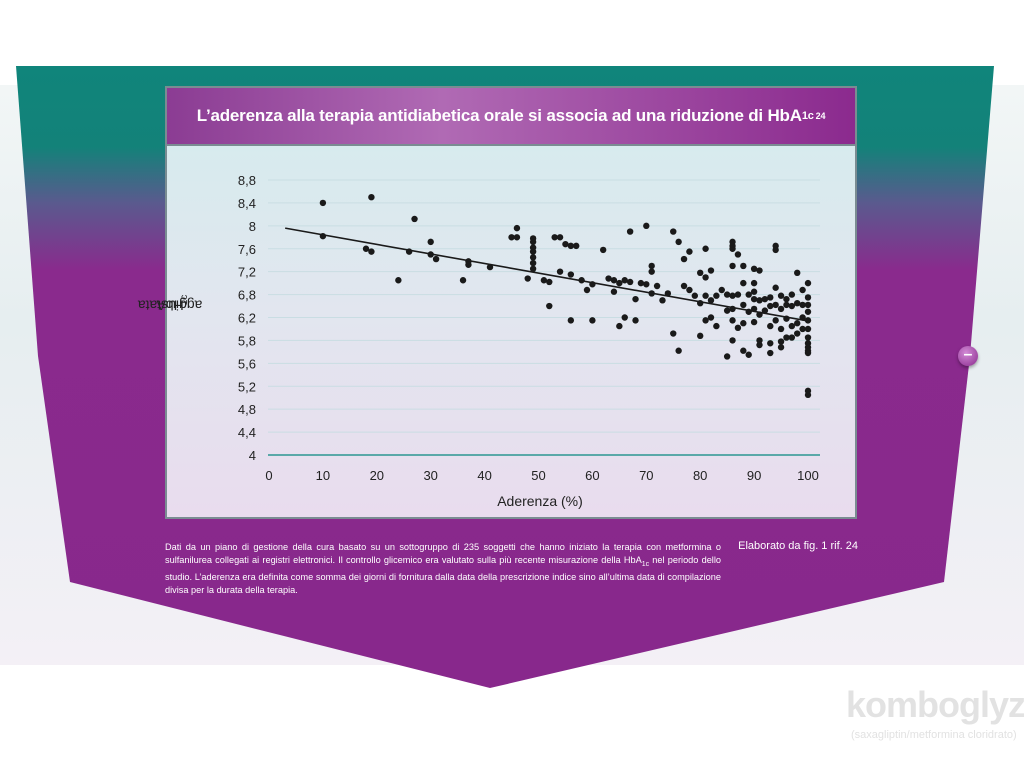  Describe the element at coordinates (252, 226) in the screenshot. I see `y-tick-label: 8` at that location.